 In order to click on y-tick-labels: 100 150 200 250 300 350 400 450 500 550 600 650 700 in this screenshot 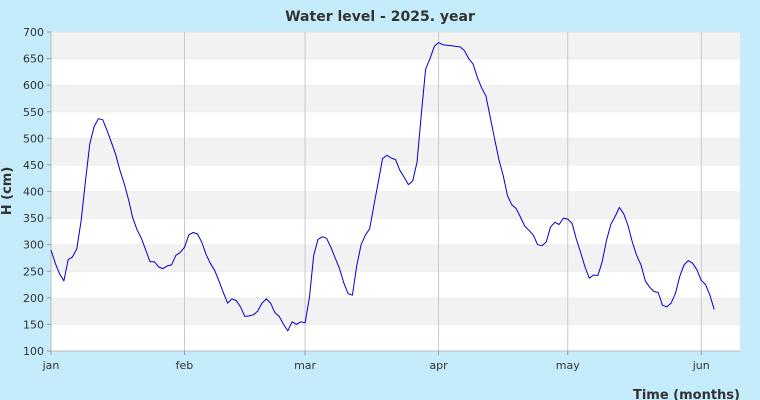, I will do `click(37, 192)`.